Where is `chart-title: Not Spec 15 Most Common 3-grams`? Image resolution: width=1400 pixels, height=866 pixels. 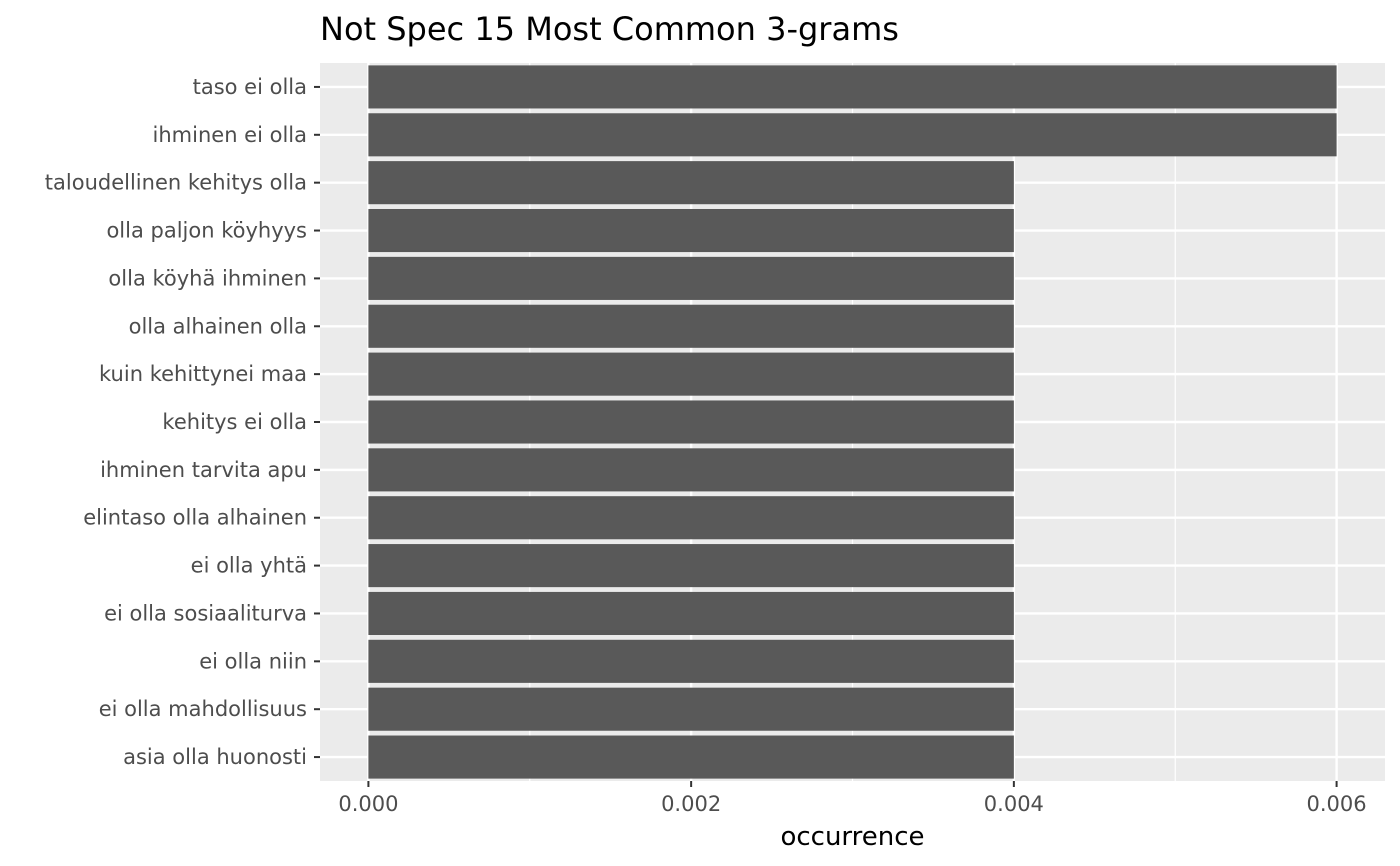
chart-title: Not Spec 15 Most Common 3-grams is located at coordinates (609, 29).